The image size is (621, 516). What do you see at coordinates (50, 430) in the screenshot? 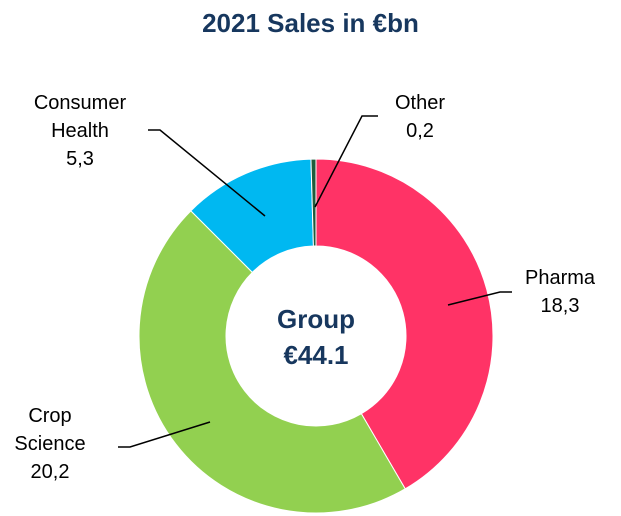
I see `category-label: Crop Science` at bounding box center [50, 430].